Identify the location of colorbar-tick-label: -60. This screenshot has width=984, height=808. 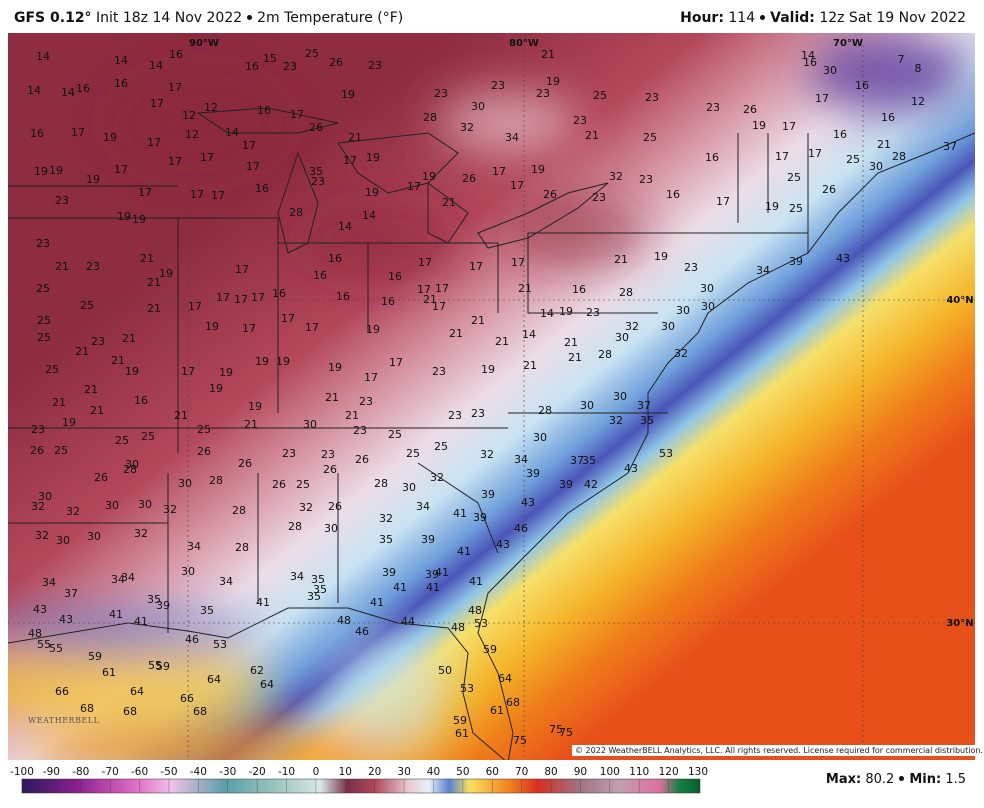
(139, 772).